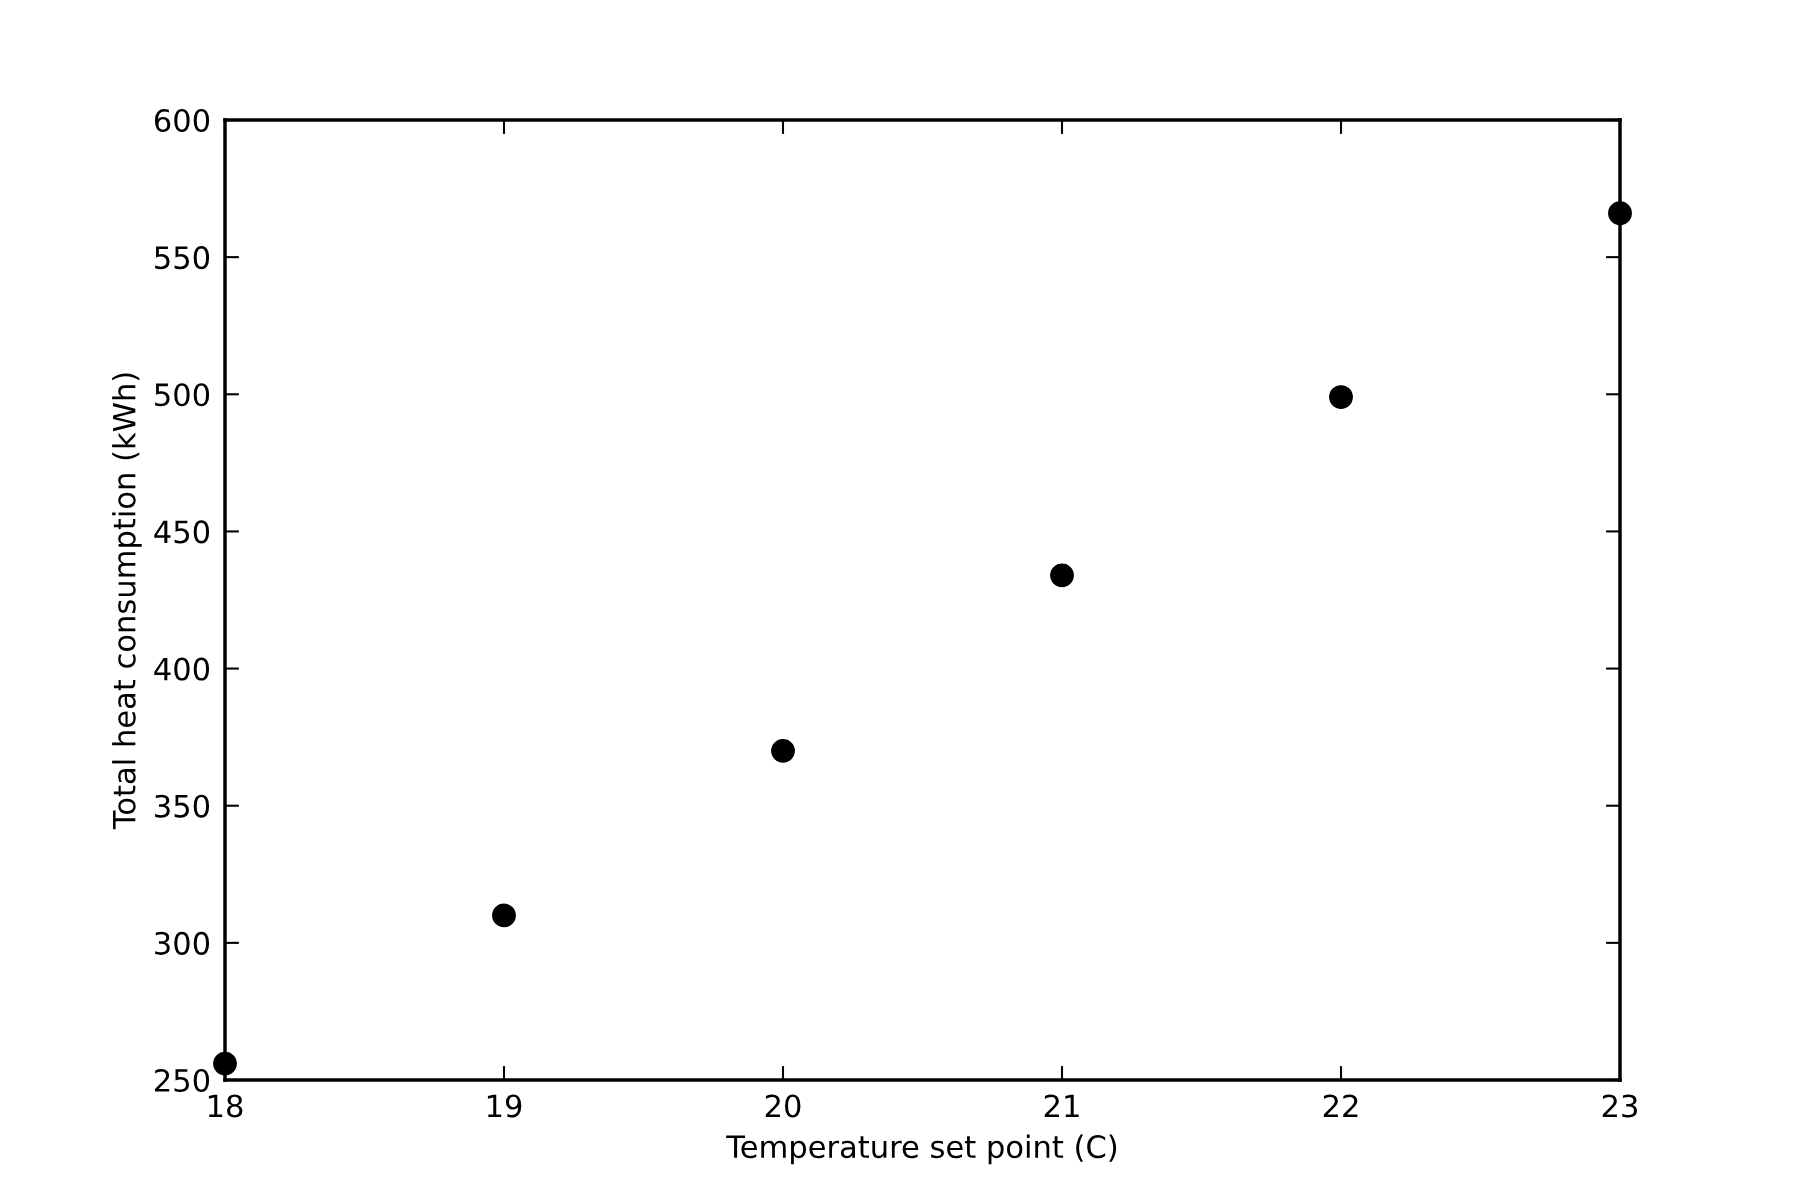 Image resolution: width=1800 pixels, height=1200 pixels. What do you see at coordinates (182, 806) in the screenshot?
I see `y-tick-label: 350` at bounding box center [182, 806].